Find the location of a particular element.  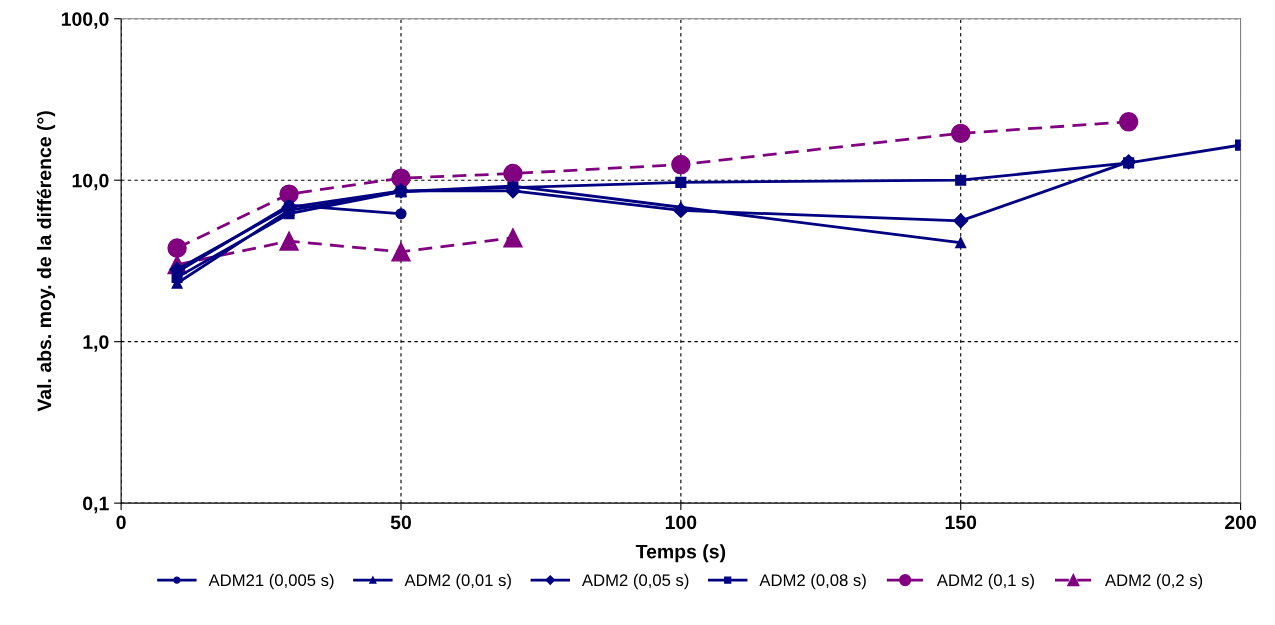

legend-label: ADM2 (0,08 s) is located at coordinates (812, 581).